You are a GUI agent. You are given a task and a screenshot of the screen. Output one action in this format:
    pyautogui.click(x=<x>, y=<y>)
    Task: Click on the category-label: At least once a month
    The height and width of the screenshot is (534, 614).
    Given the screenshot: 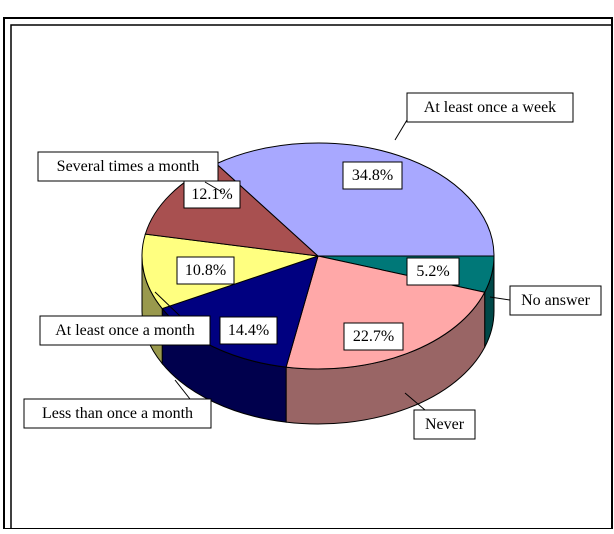 What is the action you would take?
    pyautogui.click(x=125, y=330)
    